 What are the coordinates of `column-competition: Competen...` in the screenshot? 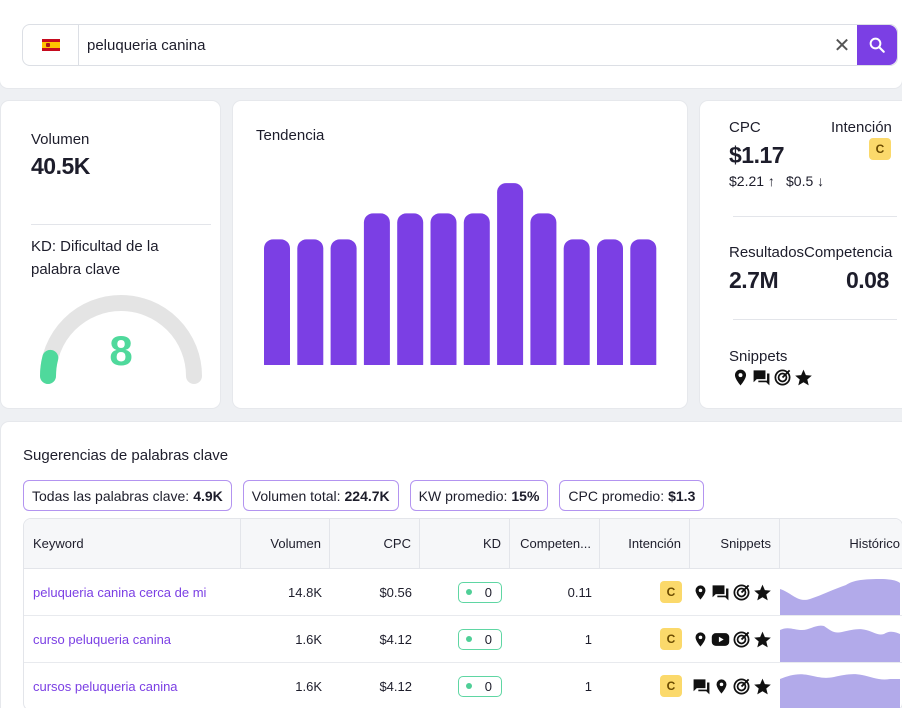 It's located at (555, 543).